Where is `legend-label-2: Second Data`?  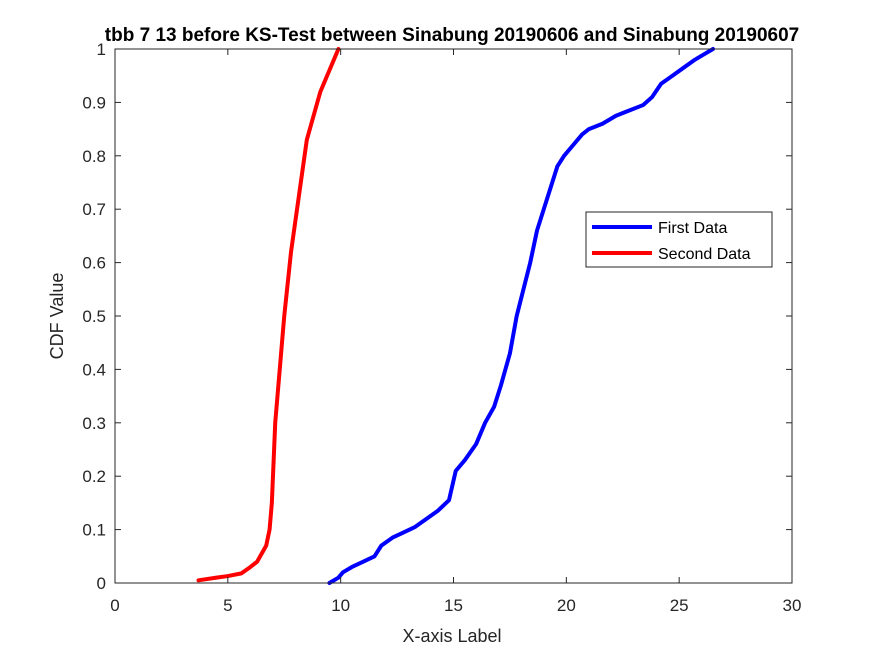
legend-label-2: Second Data is located at coordinates (704, 254).